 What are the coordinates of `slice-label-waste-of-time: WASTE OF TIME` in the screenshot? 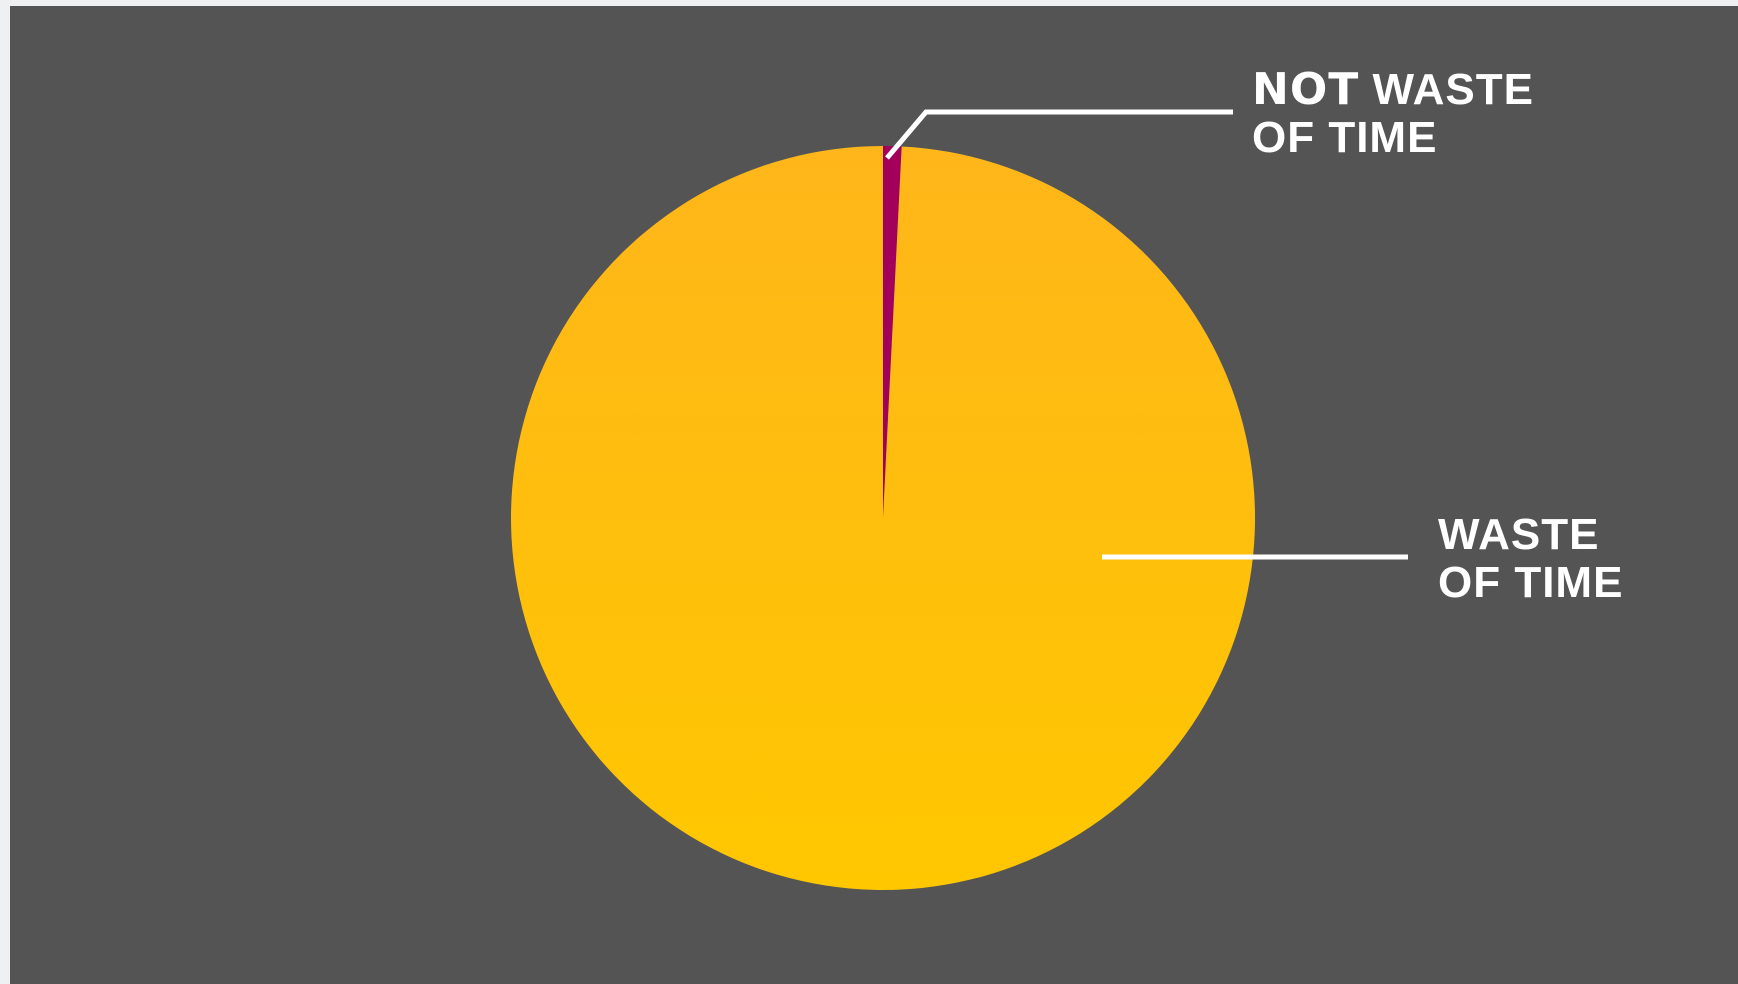 It's located at (1530, 558).